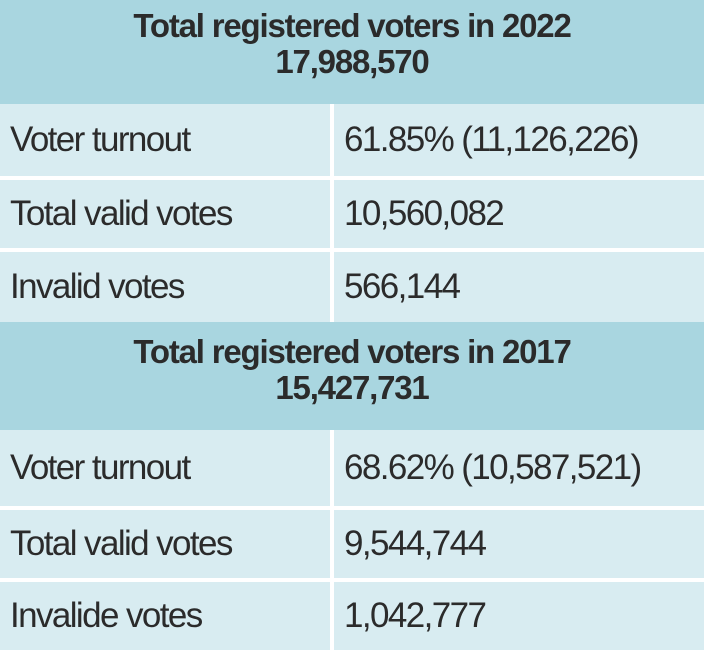 The image size is (704, 650). I want to click on header-2022-total: 17,988,570, so click(352, 61).